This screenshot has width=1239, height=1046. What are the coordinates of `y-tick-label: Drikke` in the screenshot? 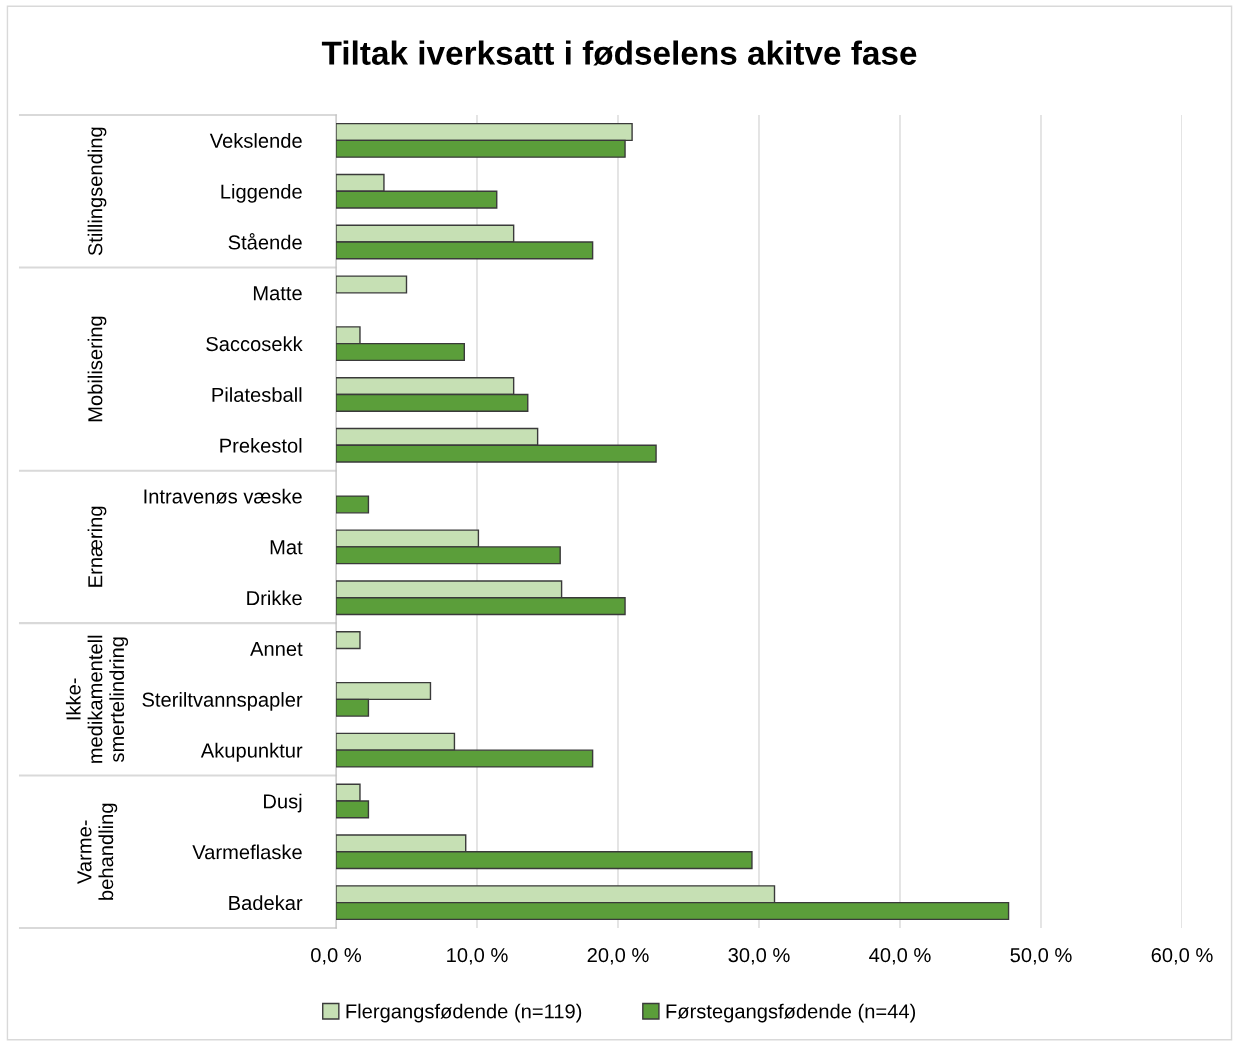 It's located at (274, 598).